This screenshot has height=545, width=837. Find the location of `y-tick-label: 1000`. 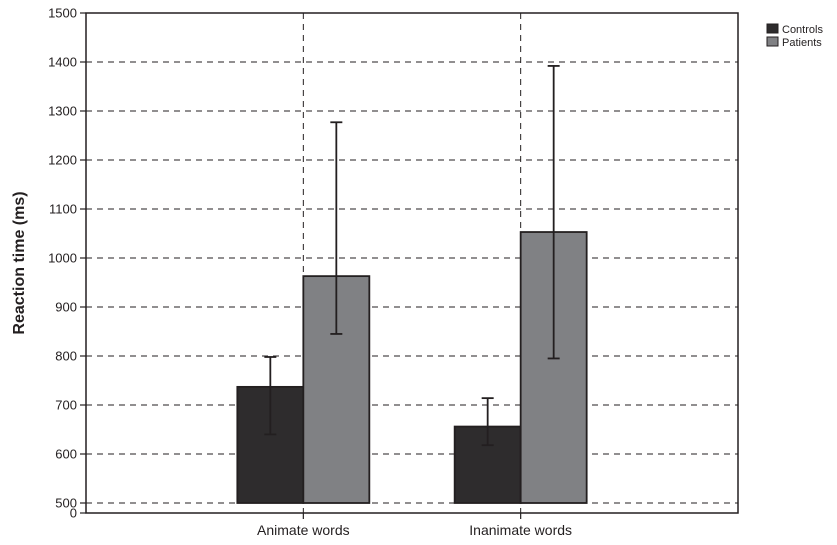

y-tick-label: 1000 is located at coordinates (62, 258).